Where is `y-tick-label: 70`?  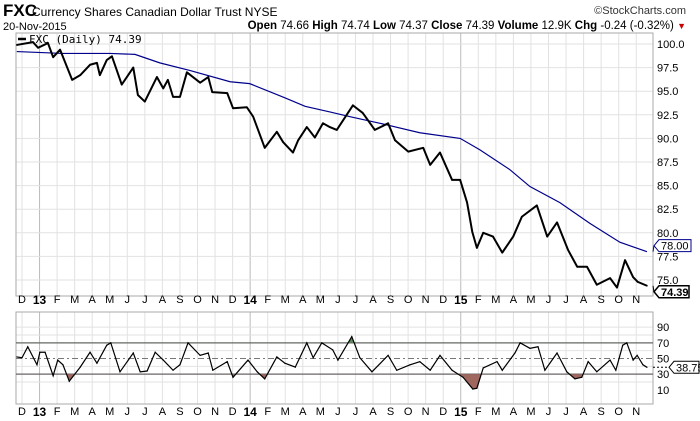
y-tick-label: 70 is located at coordinates (663, 344).